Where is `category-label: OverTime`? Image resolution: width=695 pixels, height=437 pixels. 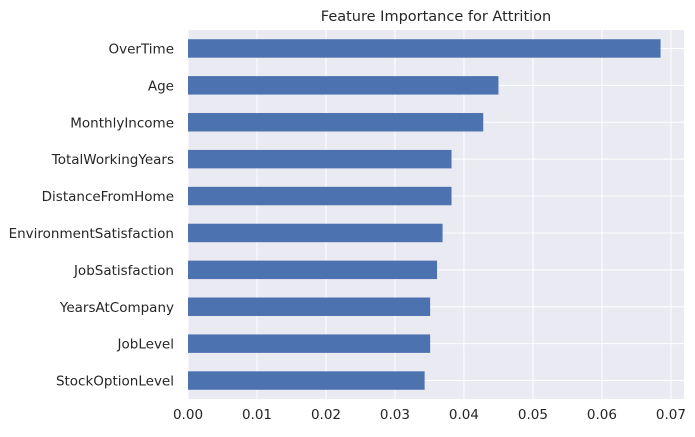
category-label: OverTime is located at coordinates (141, 49).